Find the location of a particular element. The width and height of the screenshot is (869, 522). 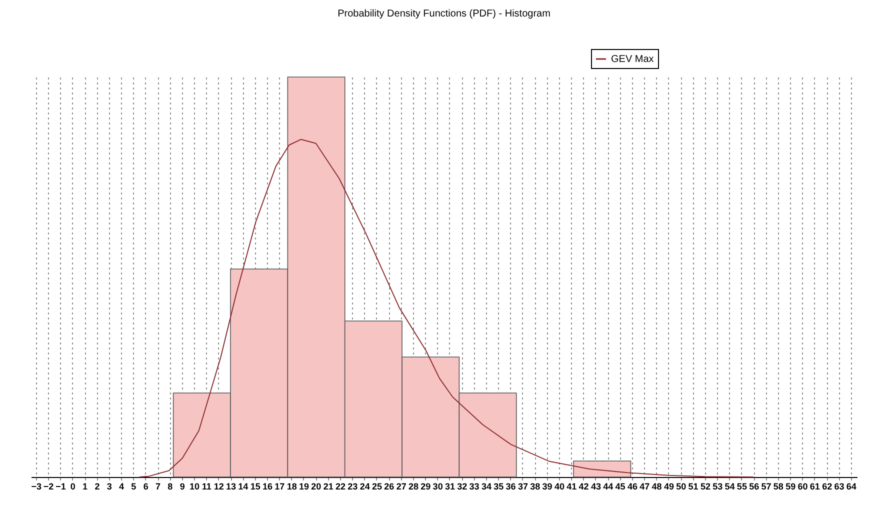

x-tick-label: 13 is located at coordinates (231, 487).